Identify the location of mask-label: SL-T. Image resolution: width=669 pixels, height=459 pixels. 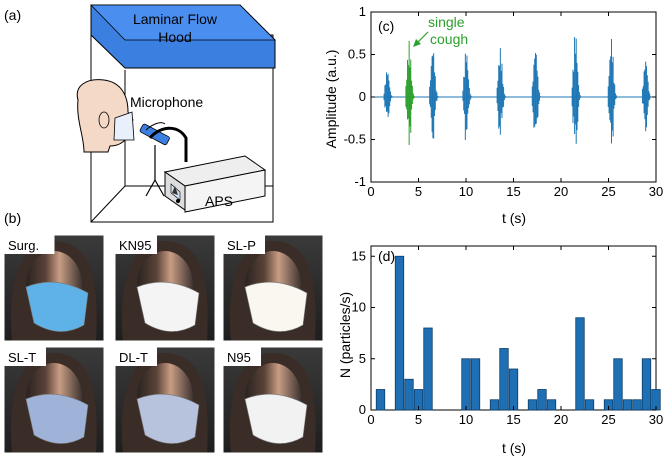
(22, 357).